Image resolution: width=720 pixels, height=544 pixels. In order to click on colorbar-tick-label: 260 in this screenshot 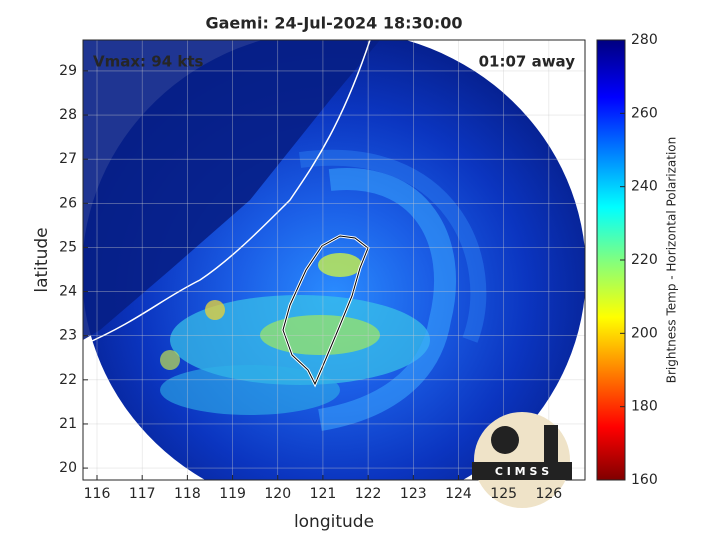, I will do `click(644, 113)`.